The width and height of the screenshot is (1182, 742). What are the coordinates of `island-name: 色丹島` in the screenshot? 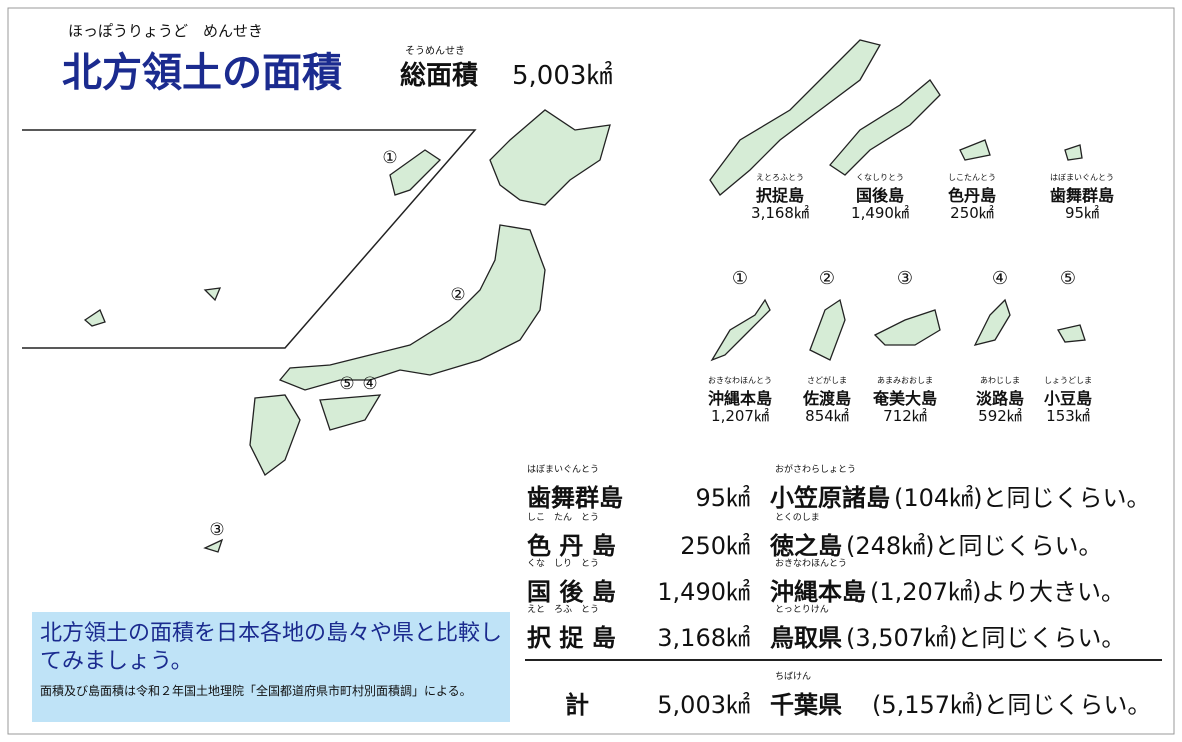 It's located at (972, 195).